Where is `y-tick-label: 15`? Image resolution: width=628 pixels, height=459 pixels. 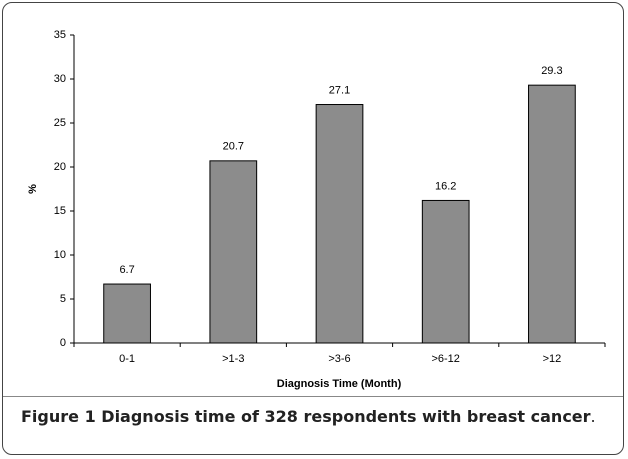
y-tick-label: 15 is located at coordinates (60, 211).